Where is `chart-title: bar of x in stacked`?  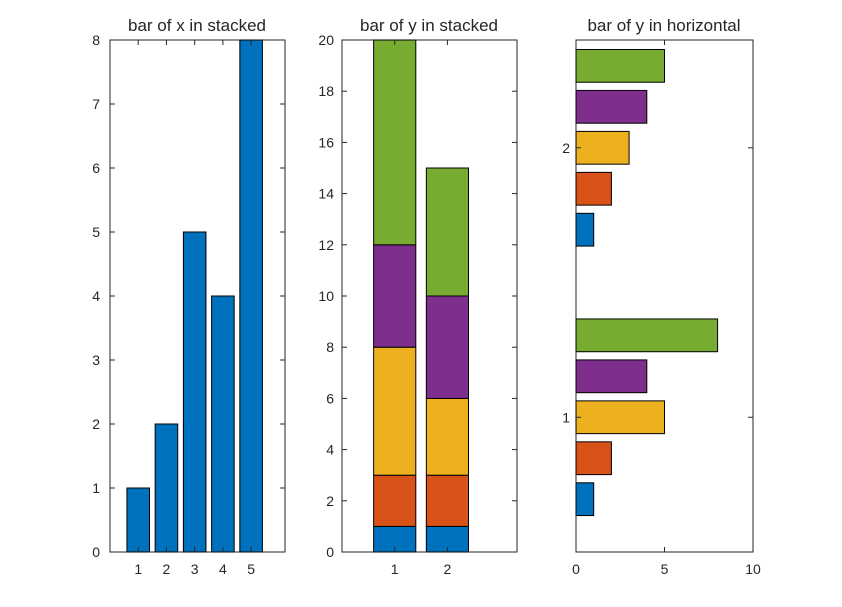 chart-title: bar of x in stacked is located at coordinates (197, 25).